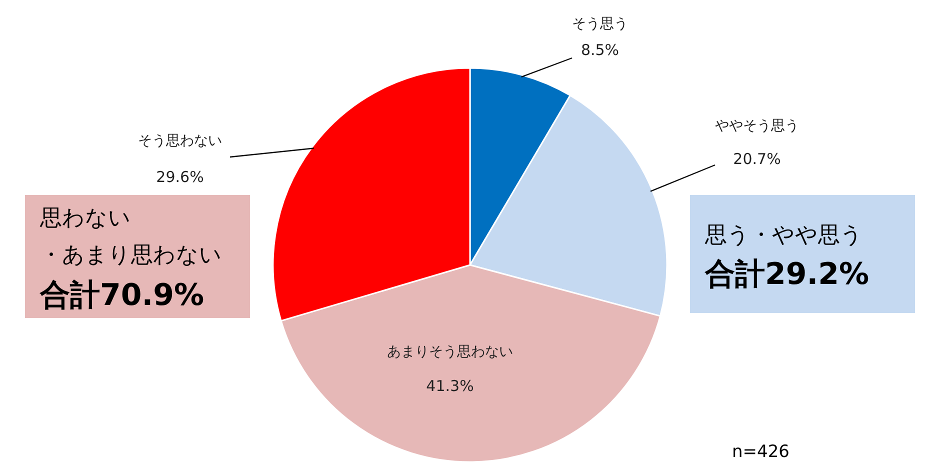  Describe the element at coordinates (757, 126) in the screenshot. I see `slice-label: ややそう思う` at that location.